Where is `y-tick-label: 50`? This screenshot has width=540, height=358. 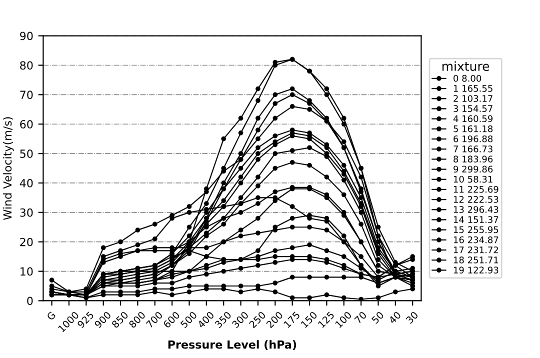
y-tick-label: 50 is located at coordinates (26, 154).